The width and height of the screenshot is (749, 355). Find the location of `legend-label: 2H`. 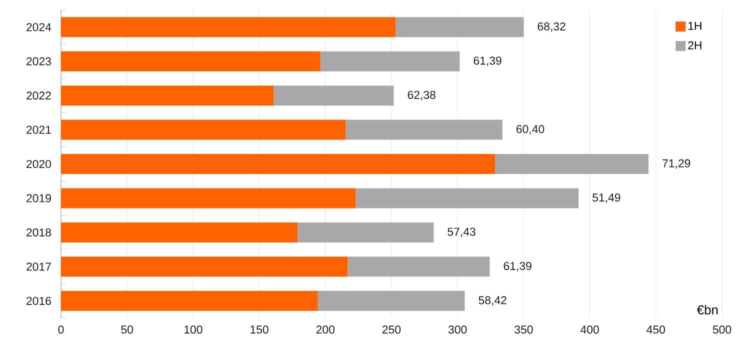

legend-label: 2H is located at coordinates (695, 45).